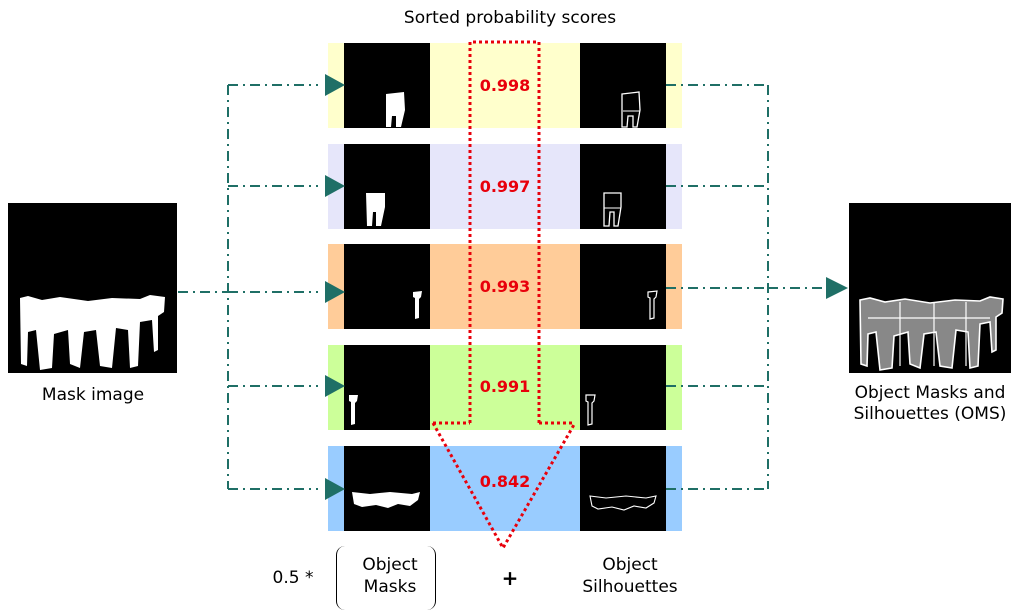 This screenshot has height=612, width=1011. I want to click on score-label: 0.993, so click(505, 286).